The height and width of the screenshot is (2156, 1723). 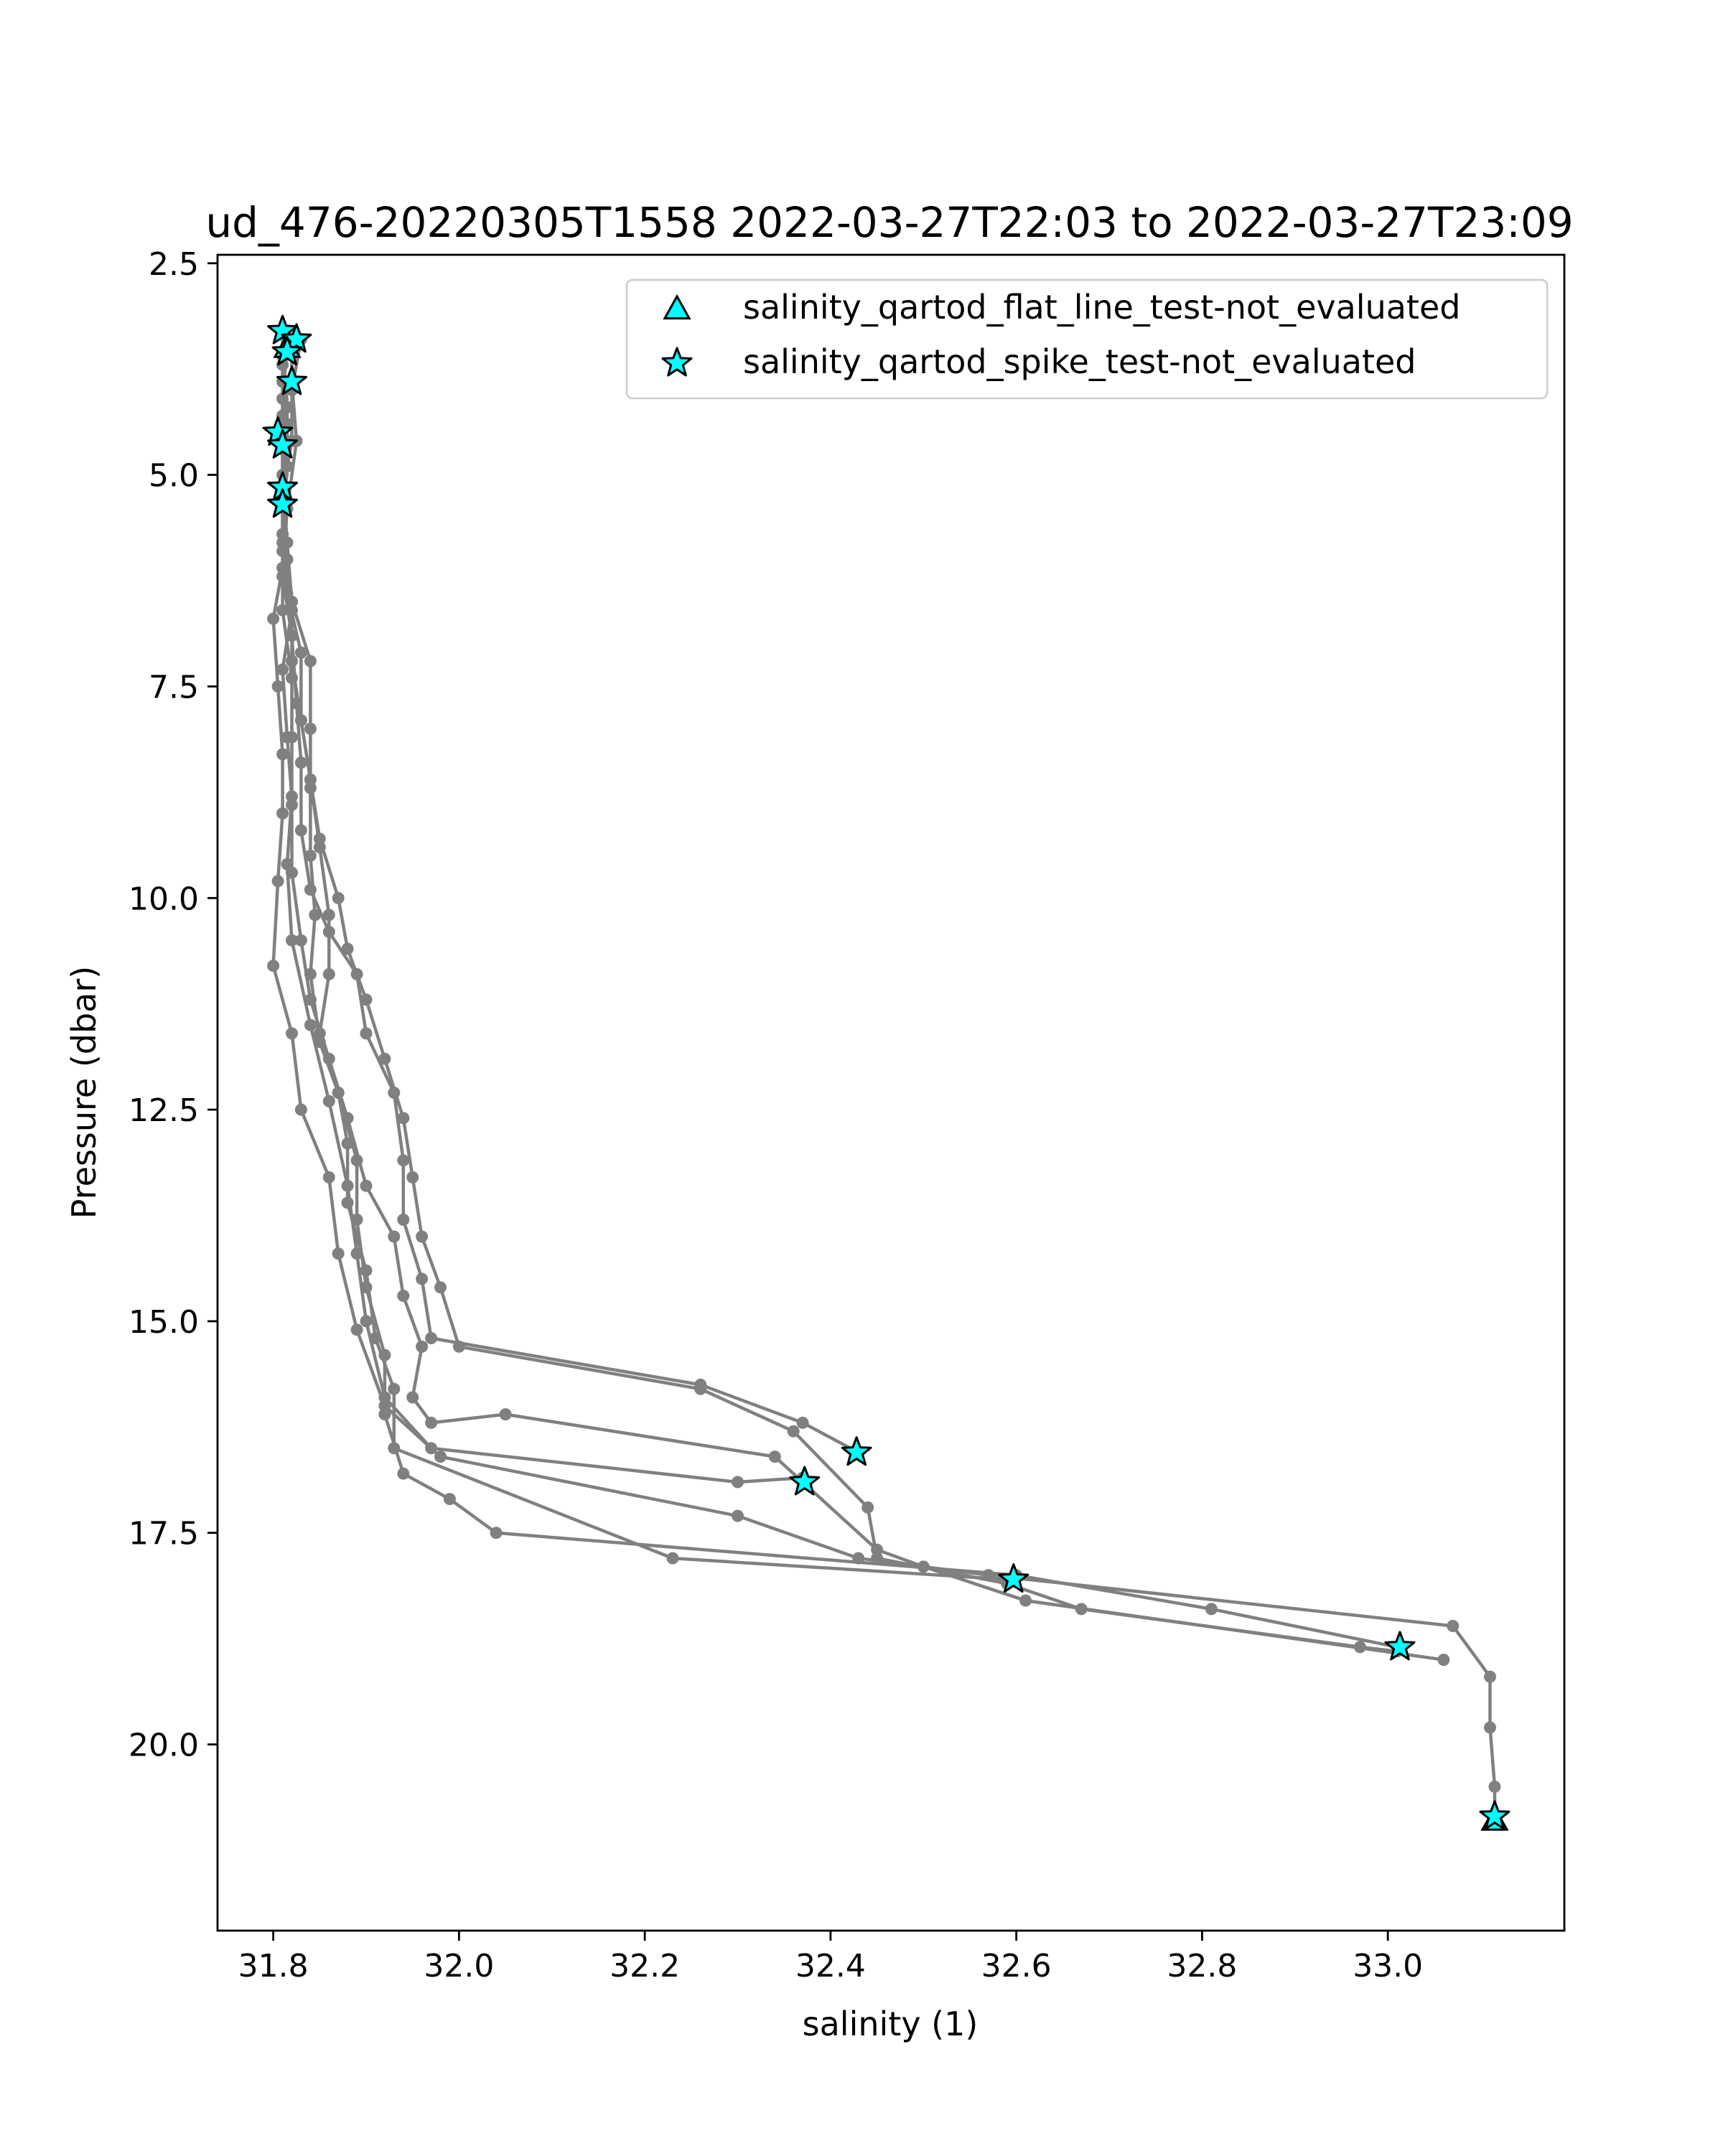 I want to click on legend-triangle-marker, so click(x=677, y=307).